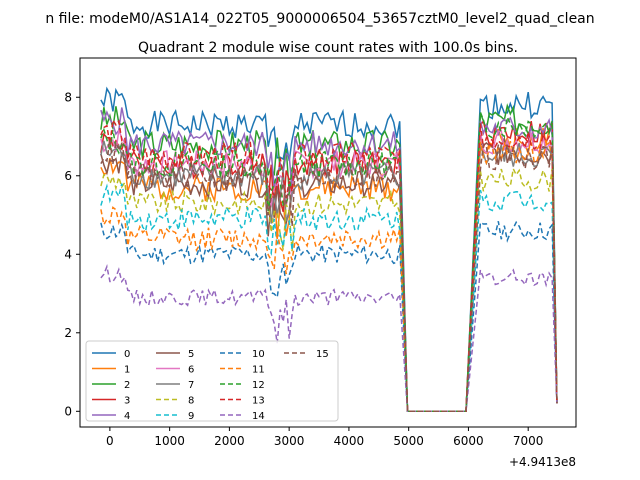 This screenshot has height=480, width=640. Describe the element at coordinates (258, 401) in the screenshot. I see `legend-label-13: 13` at that location.